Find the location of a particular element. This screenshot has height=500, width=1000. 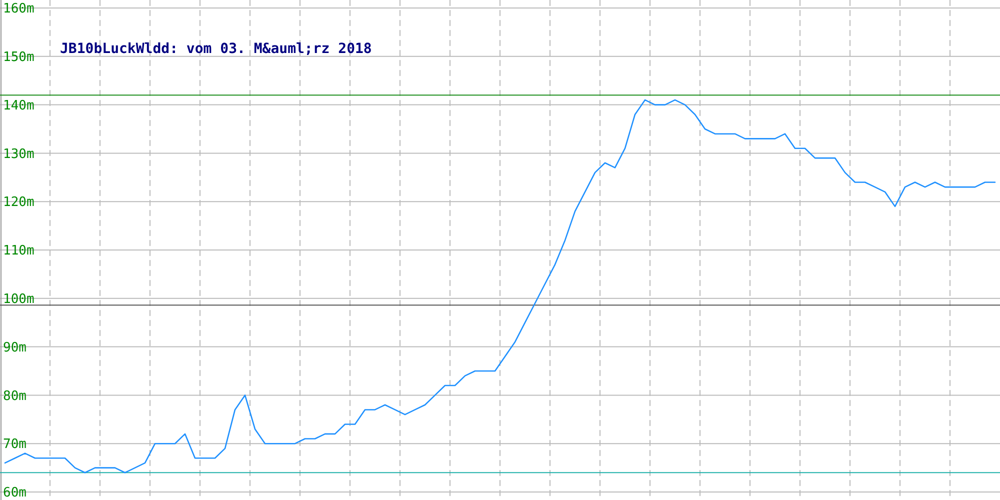

text: JB10bLuckWldd: vom 03. M&auml;rz 2018 is located at coordinates (216, 48).